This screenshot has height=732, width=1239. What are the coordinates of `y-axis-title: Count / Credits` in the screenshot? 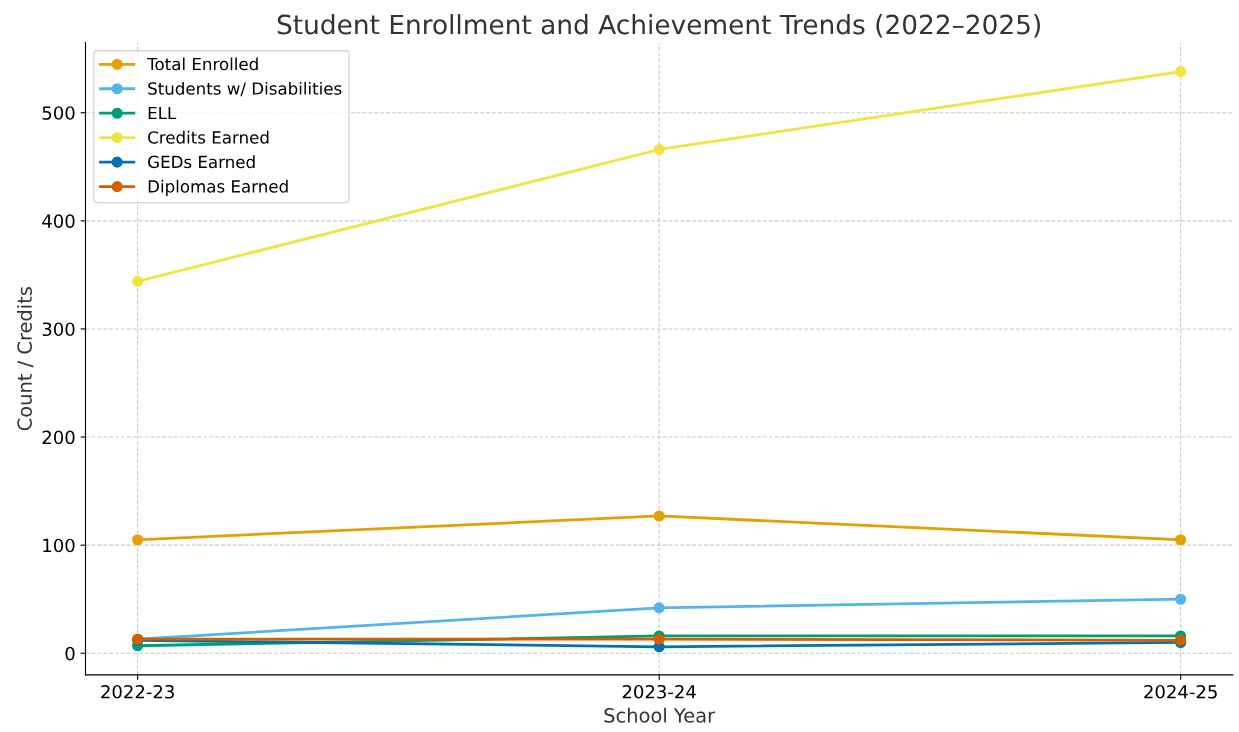 It's located at (25, 359).